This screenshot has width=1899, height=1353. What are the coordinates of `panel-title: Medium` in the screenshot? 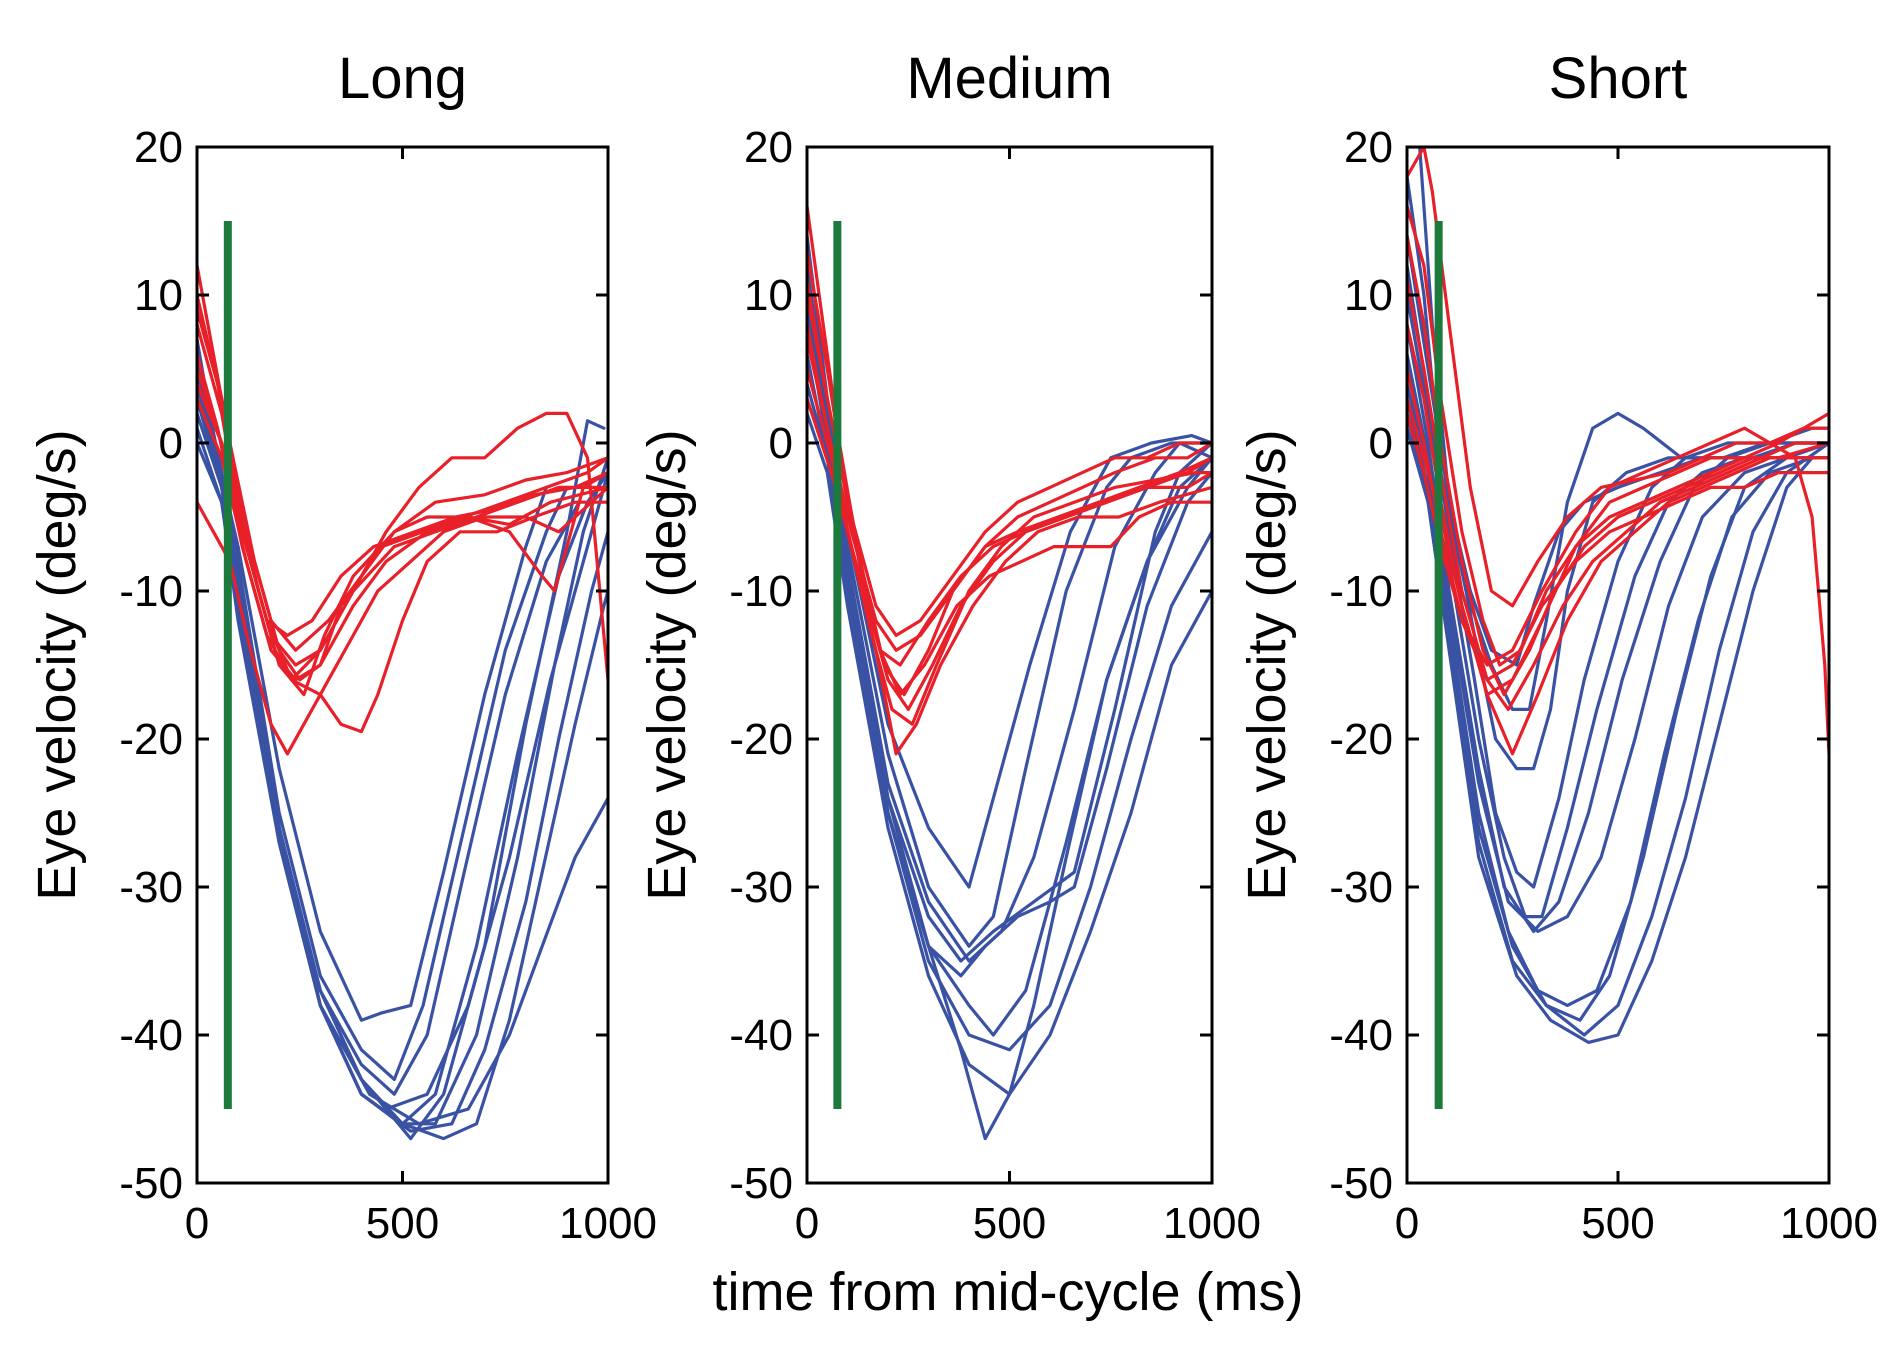 It's located at (1009, 78).